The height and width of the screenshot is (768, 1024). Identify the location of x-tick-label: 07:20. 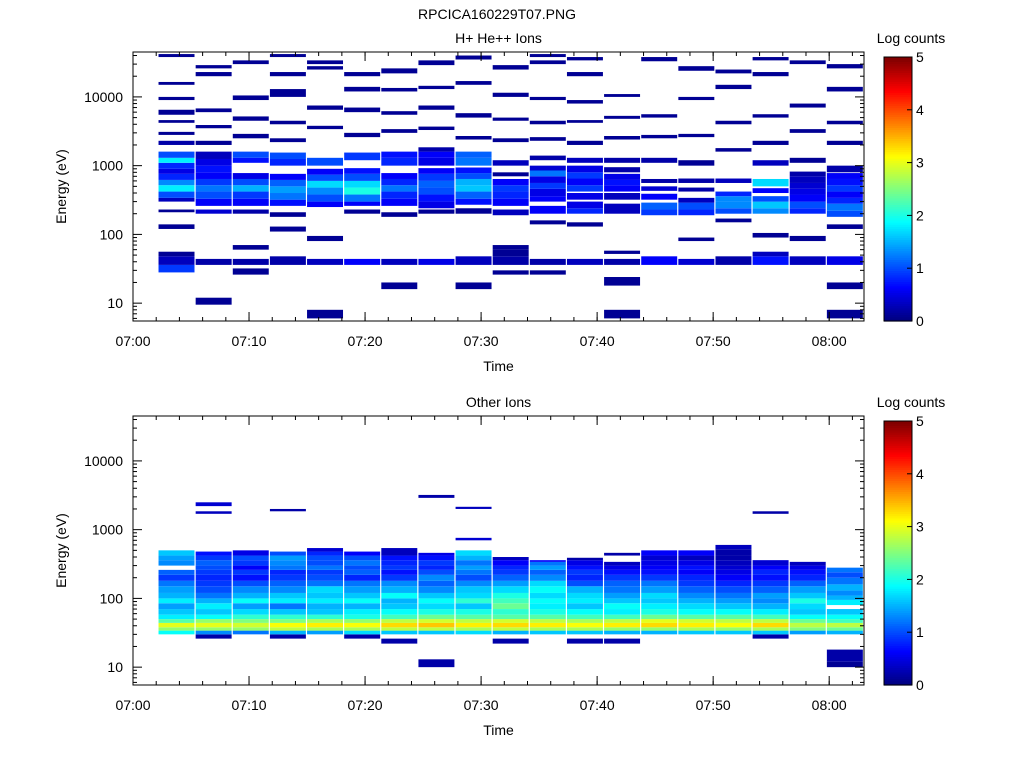
(365, 341).